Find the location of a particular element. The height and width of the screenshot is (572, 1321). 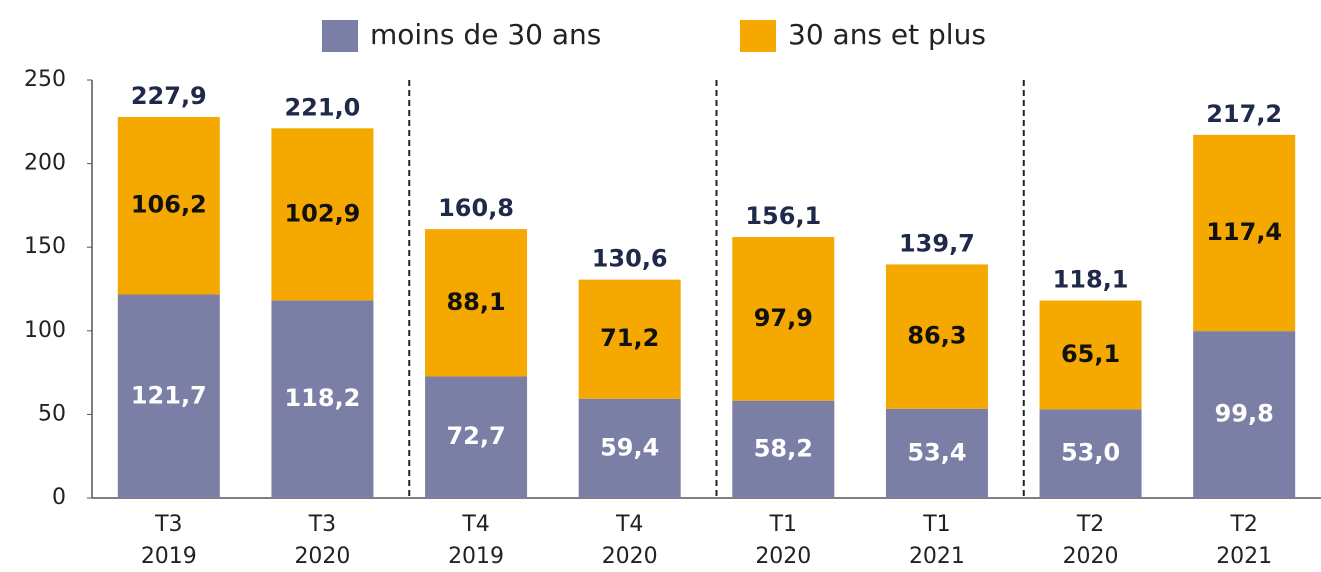

data-label: 72,7 is located at coordinates (475, 436).